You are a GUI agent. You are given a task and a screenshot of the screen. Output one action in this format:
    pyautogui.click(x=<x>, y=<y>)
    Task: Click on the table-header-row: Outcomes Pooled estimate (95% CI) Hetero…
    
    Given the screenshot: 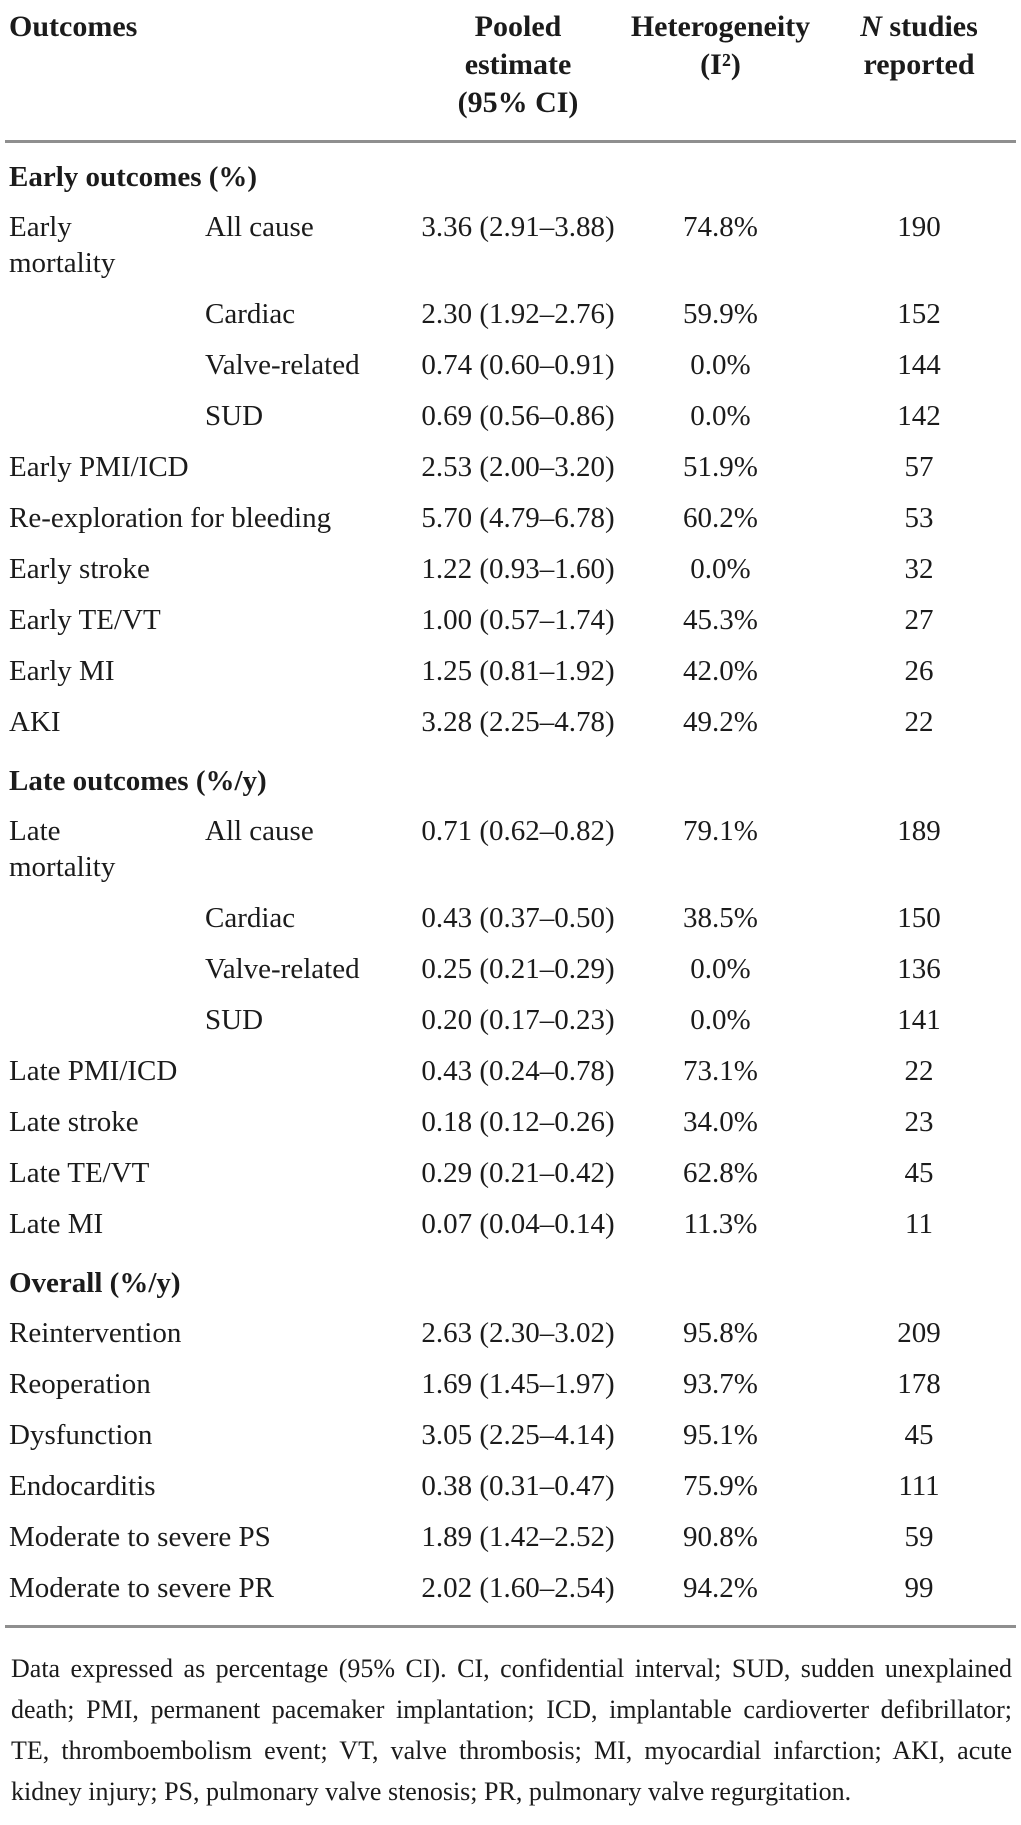 What is the action you would take?
    pyautogui.click(x=510, y=73)
    